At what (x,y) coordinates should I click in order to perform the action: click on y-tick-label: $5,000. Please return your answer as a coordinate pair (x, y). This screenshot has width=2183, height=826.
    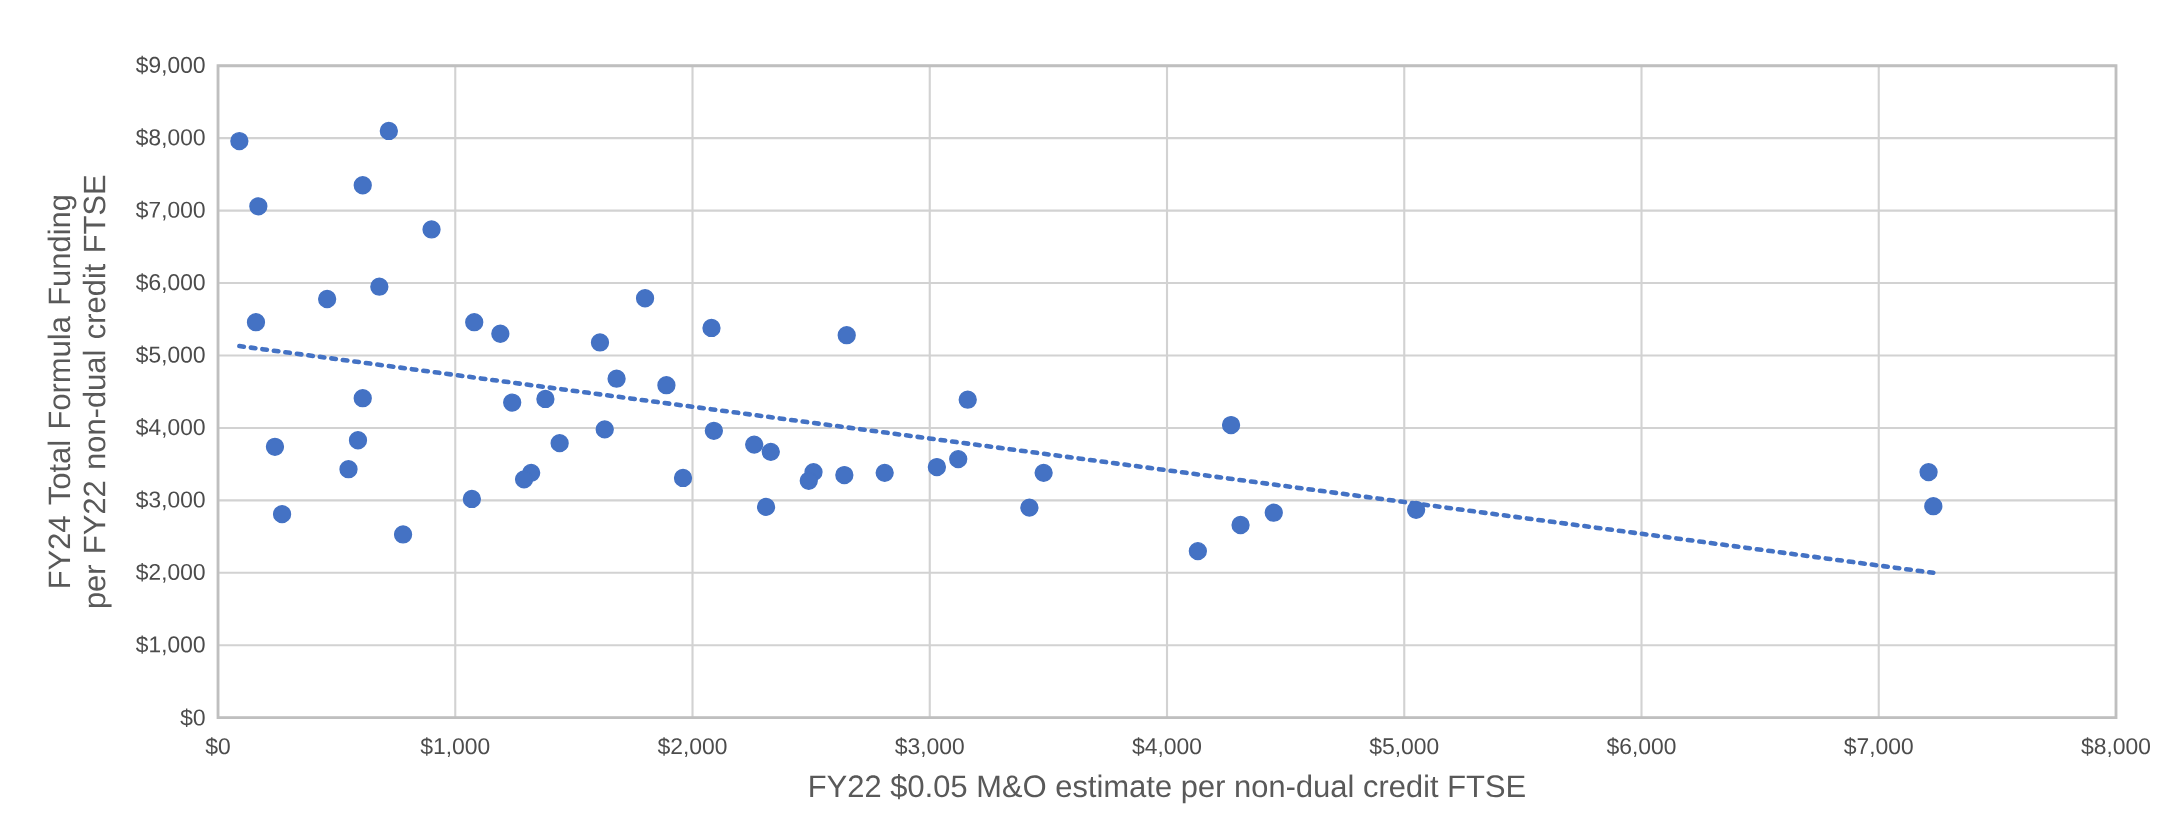
    Looking at the image, I should click on (170, 355).